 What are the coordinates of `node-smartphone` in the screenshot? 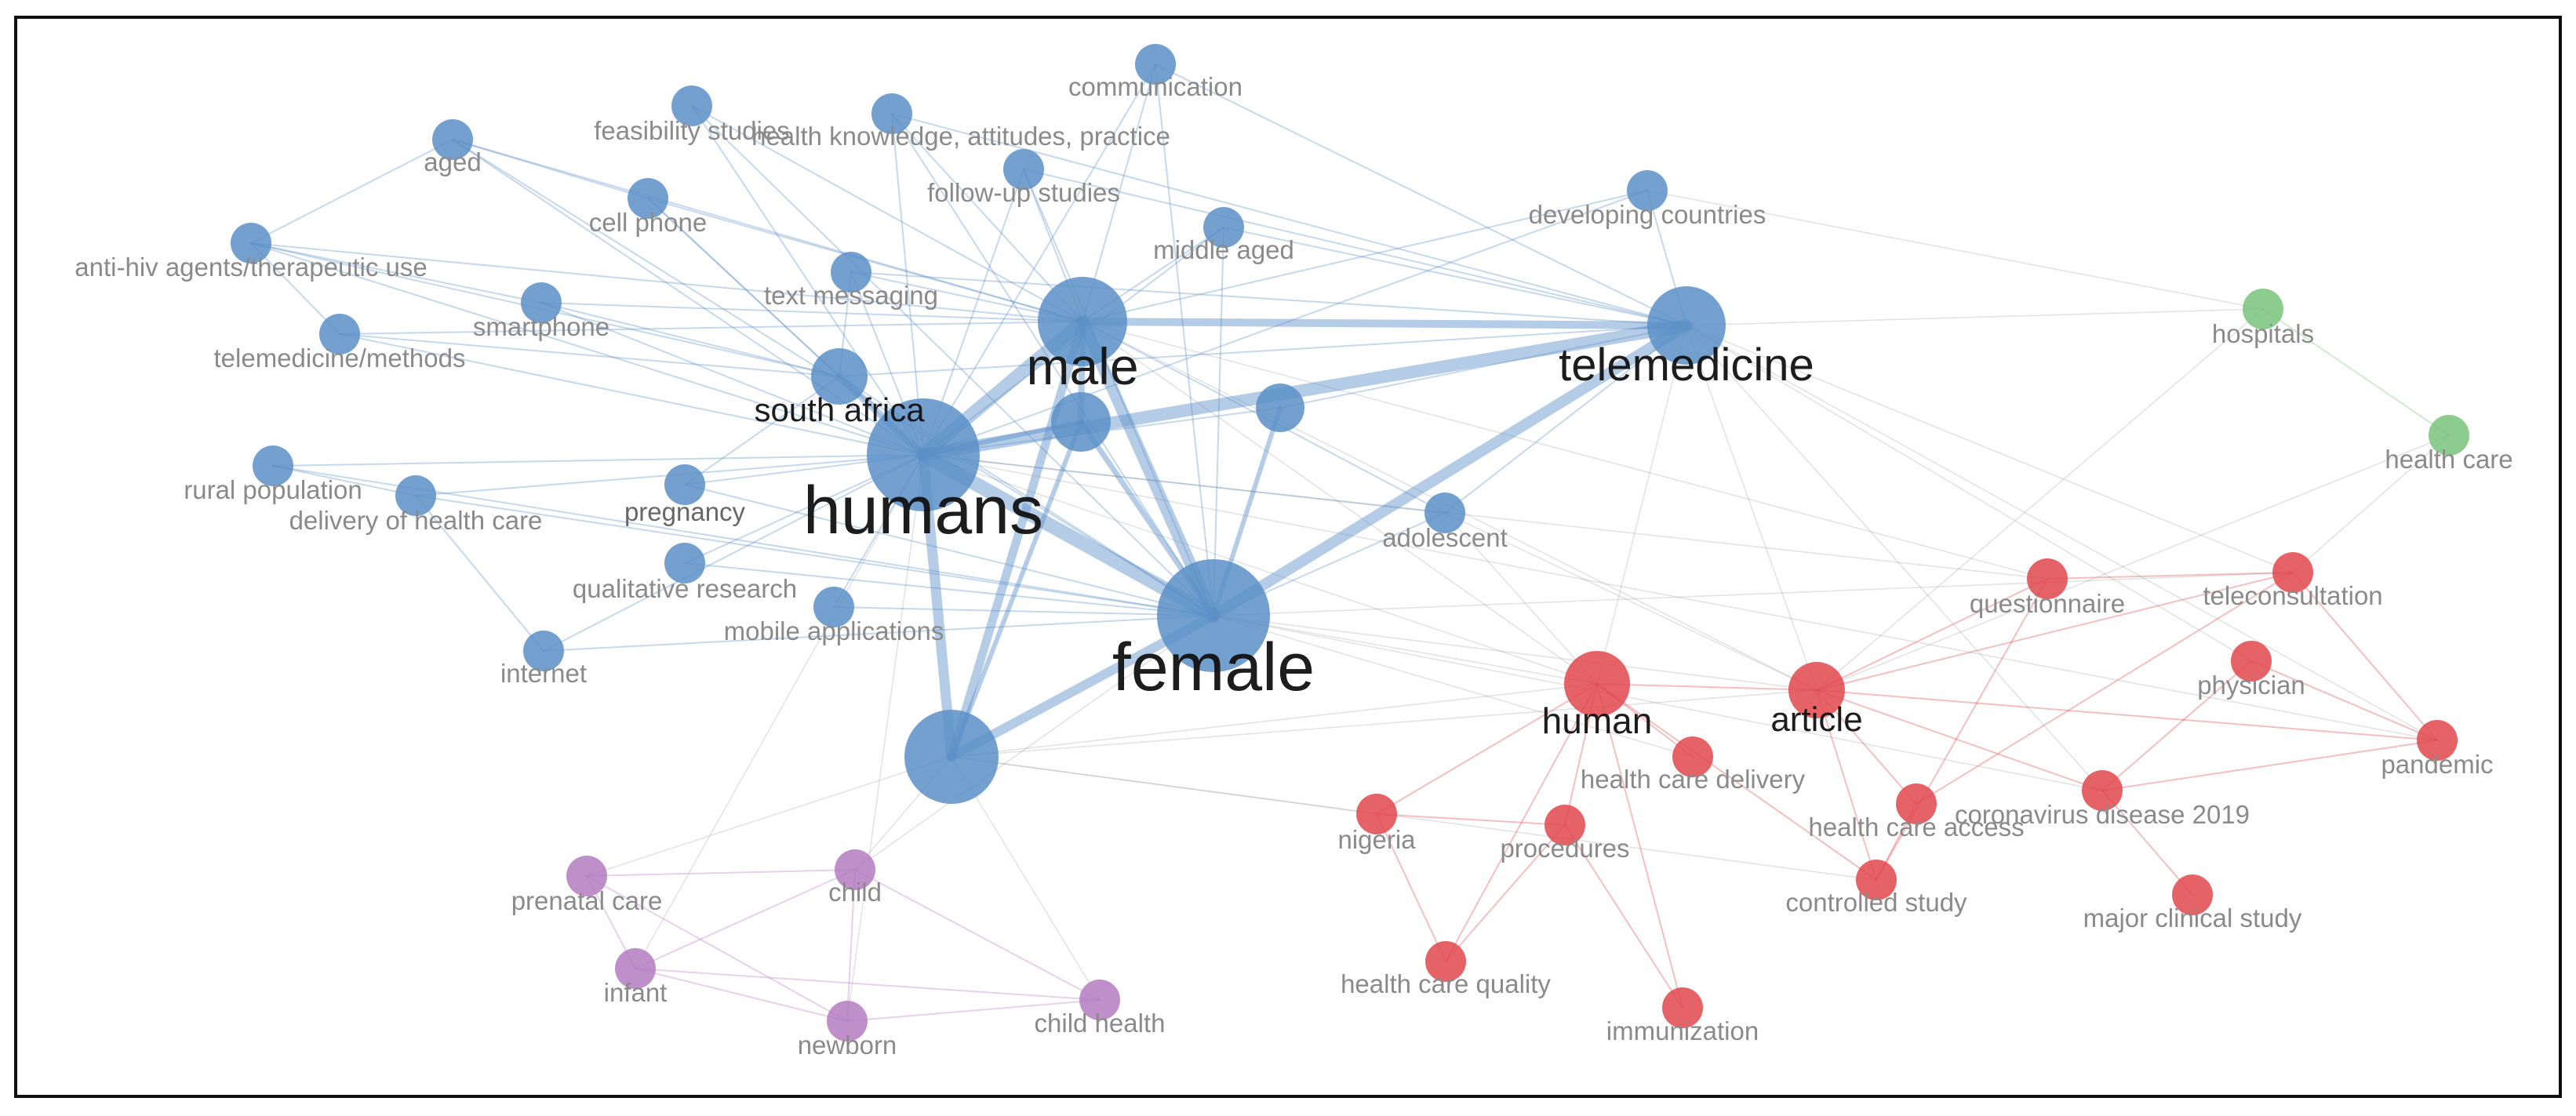 It's located at (541, 302).